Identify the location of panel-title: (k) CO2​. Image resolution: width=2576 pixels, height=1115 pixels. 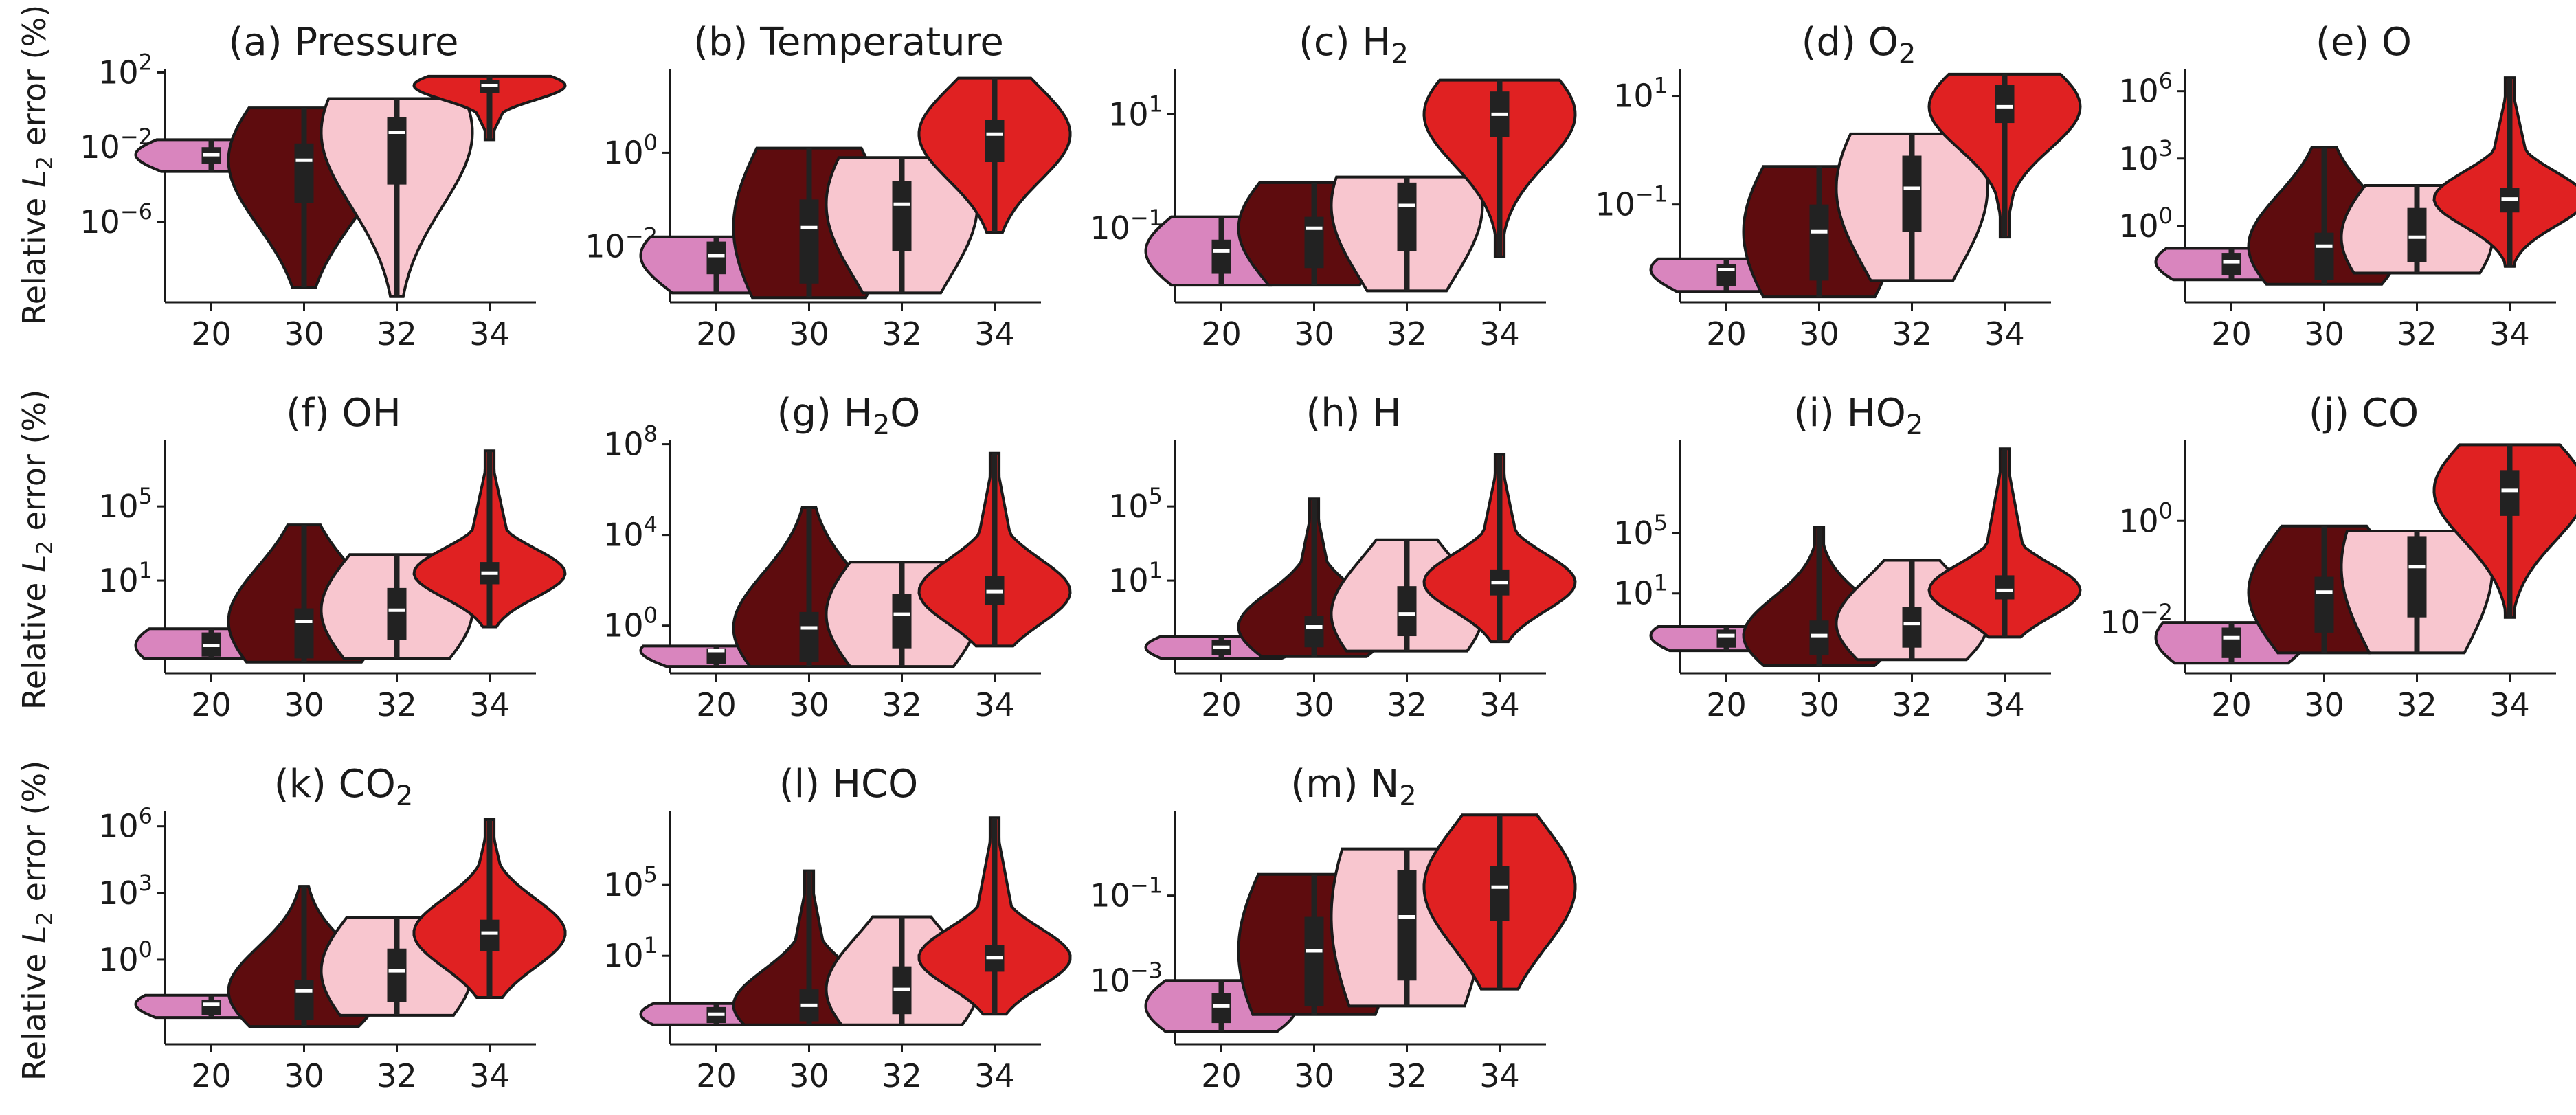
(344, 787).